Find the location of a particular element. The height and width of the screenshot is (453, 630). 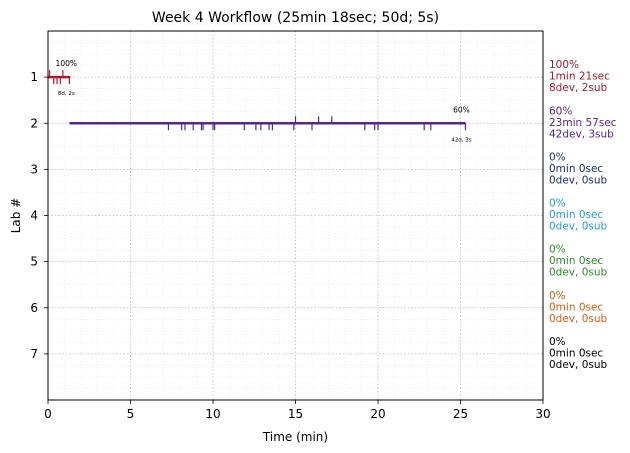

lab-7-summary-line: 0% is located at coordinates (557, 342).